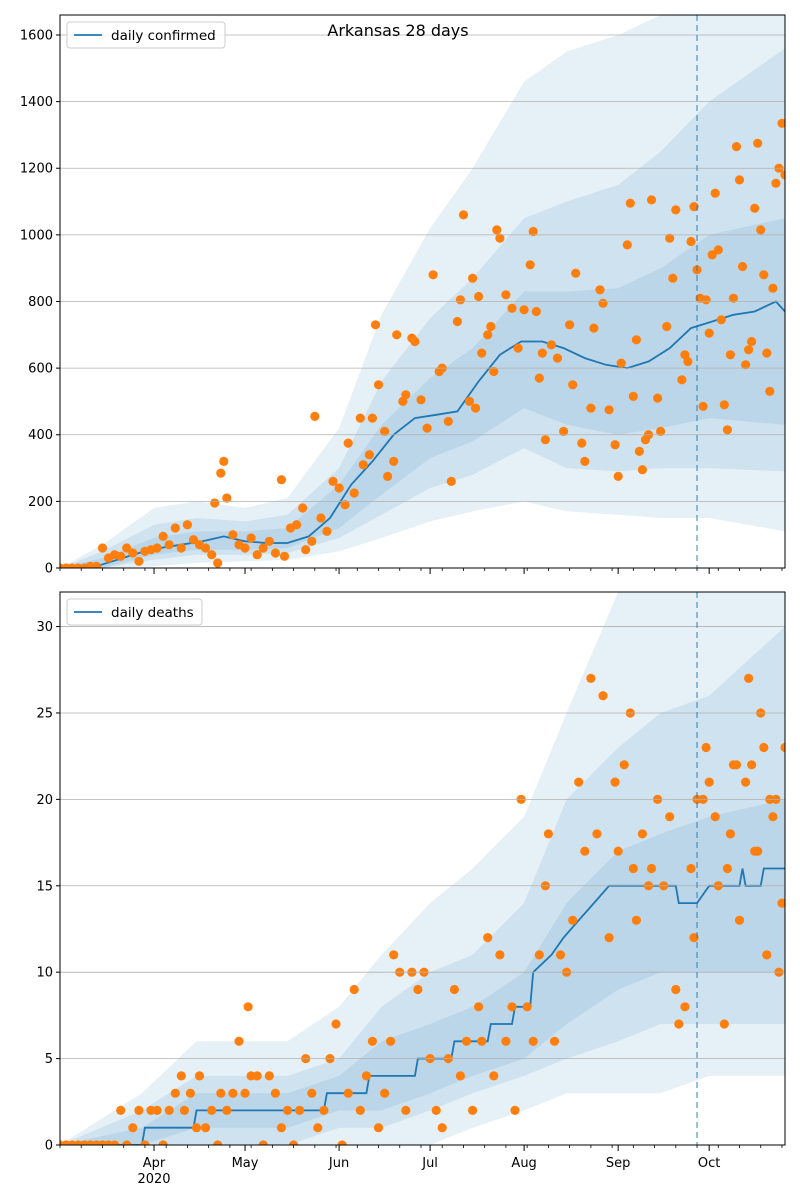  Describe the element at coordinates (245, 1163) in the screenshot. I see `x-tick-label: May` at that location.